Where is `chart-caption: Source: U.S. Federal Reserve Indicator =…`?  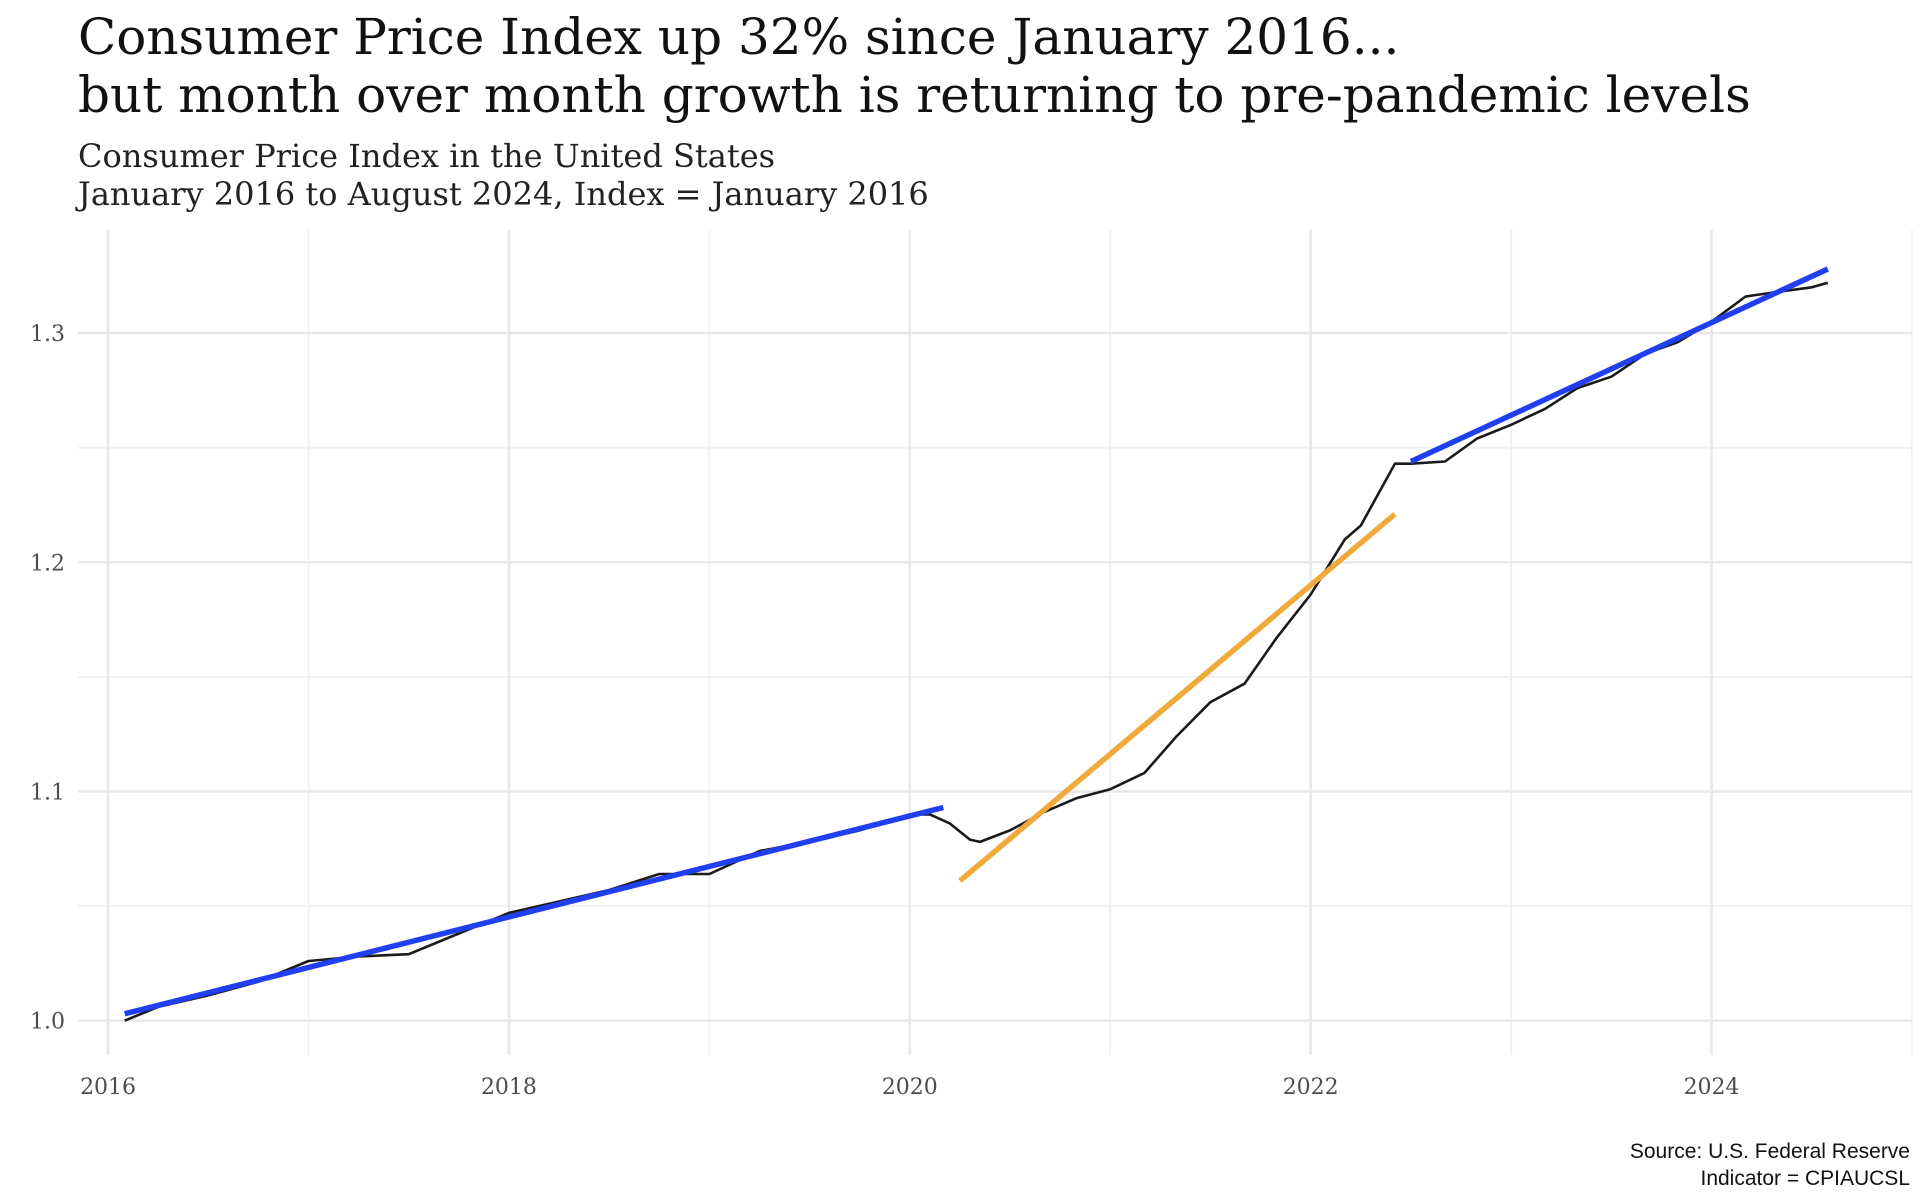 chart-caption: Source: U.S. Federal Reserve Indicator =… is located at coordinates (1770, 1165).